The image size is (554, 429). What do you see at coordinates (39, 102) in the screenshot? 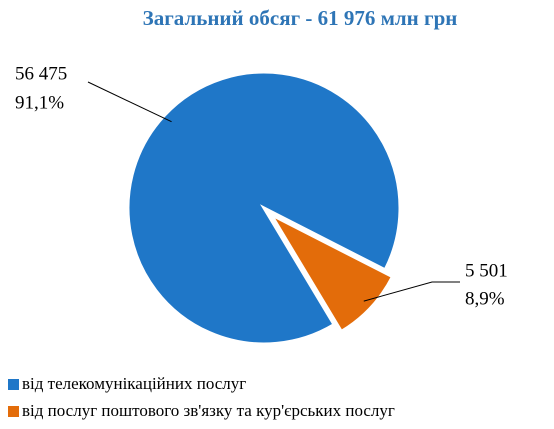
I see `percent-label: 91,1%` at bounding box center [39, 102].